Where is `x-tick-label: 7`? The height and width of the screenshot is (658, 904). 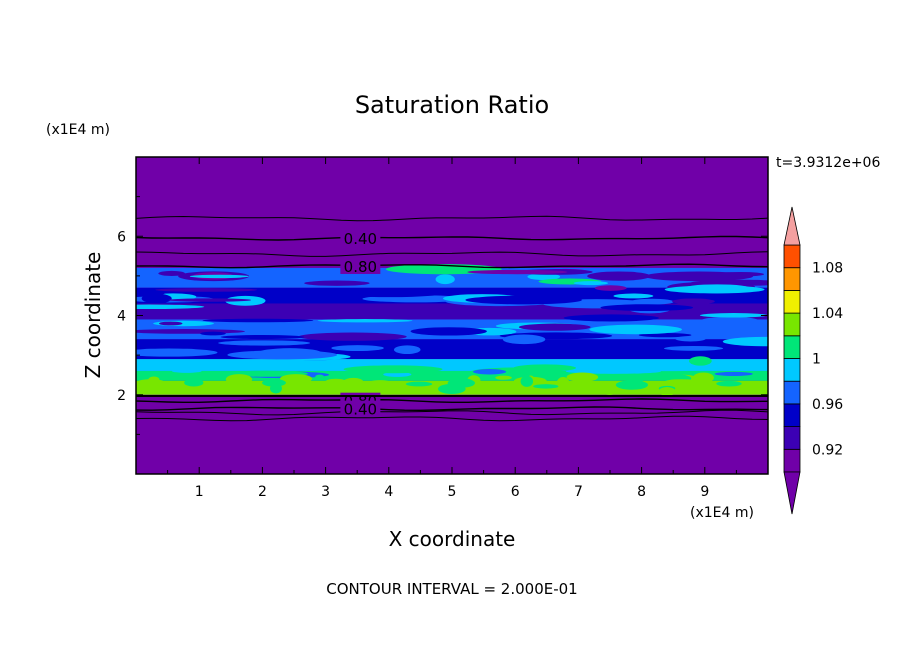
x-tick-label: 7 is located at coordinates (578, 492).